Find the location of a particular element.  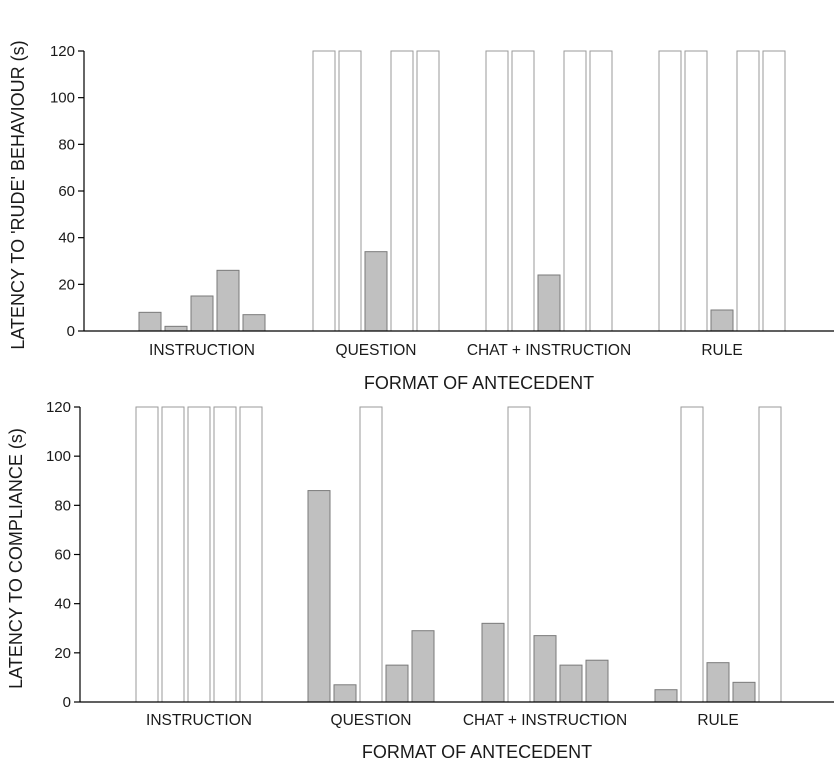

y-axis-title: LATENCY TO 'RUDE' BEHAVIOUR (s) is located at coordinates (18, 194).